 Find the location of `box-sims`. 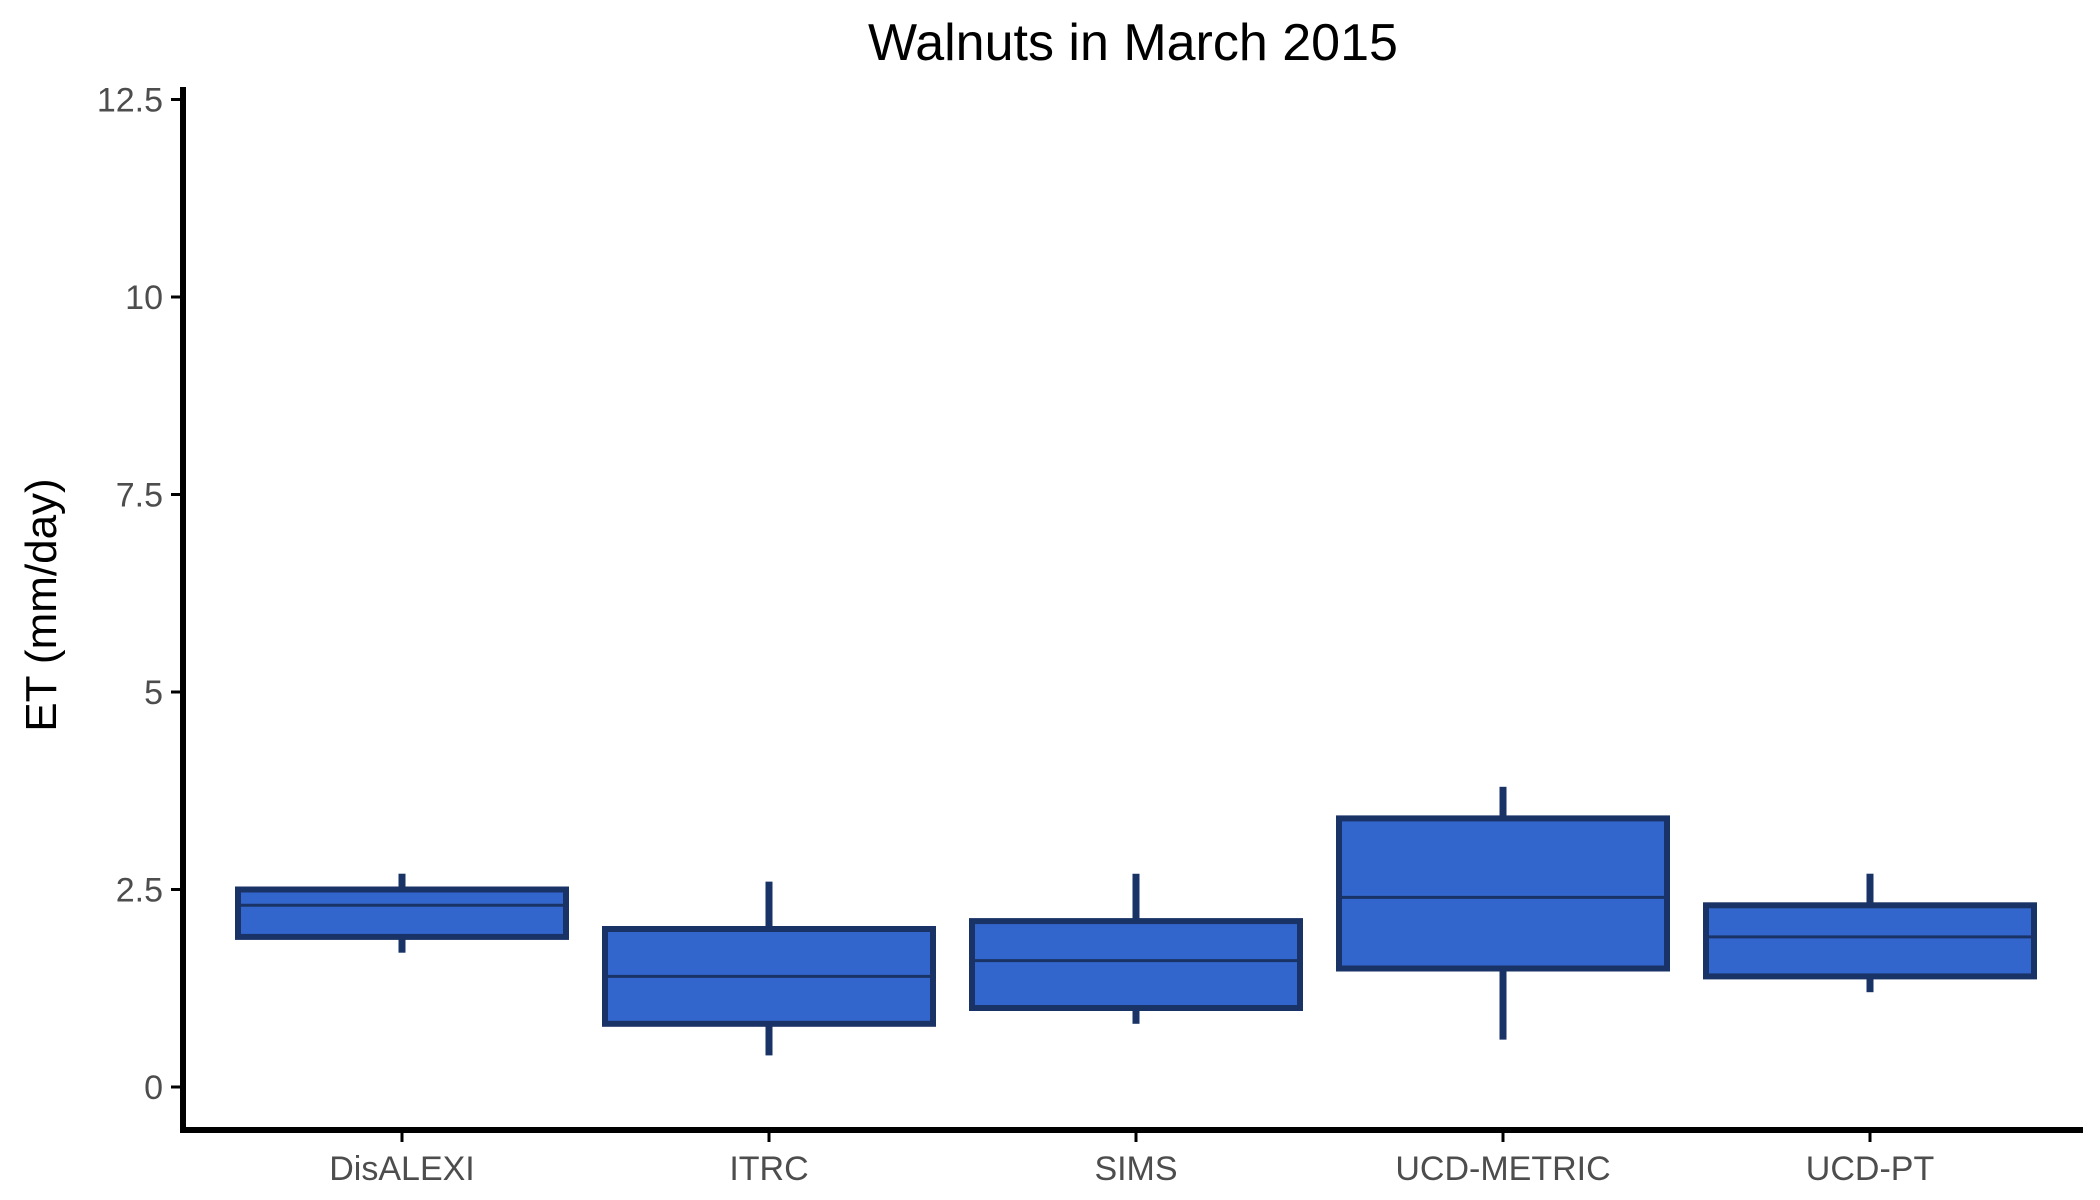

box-sims is located at coordinates (1136, 948).